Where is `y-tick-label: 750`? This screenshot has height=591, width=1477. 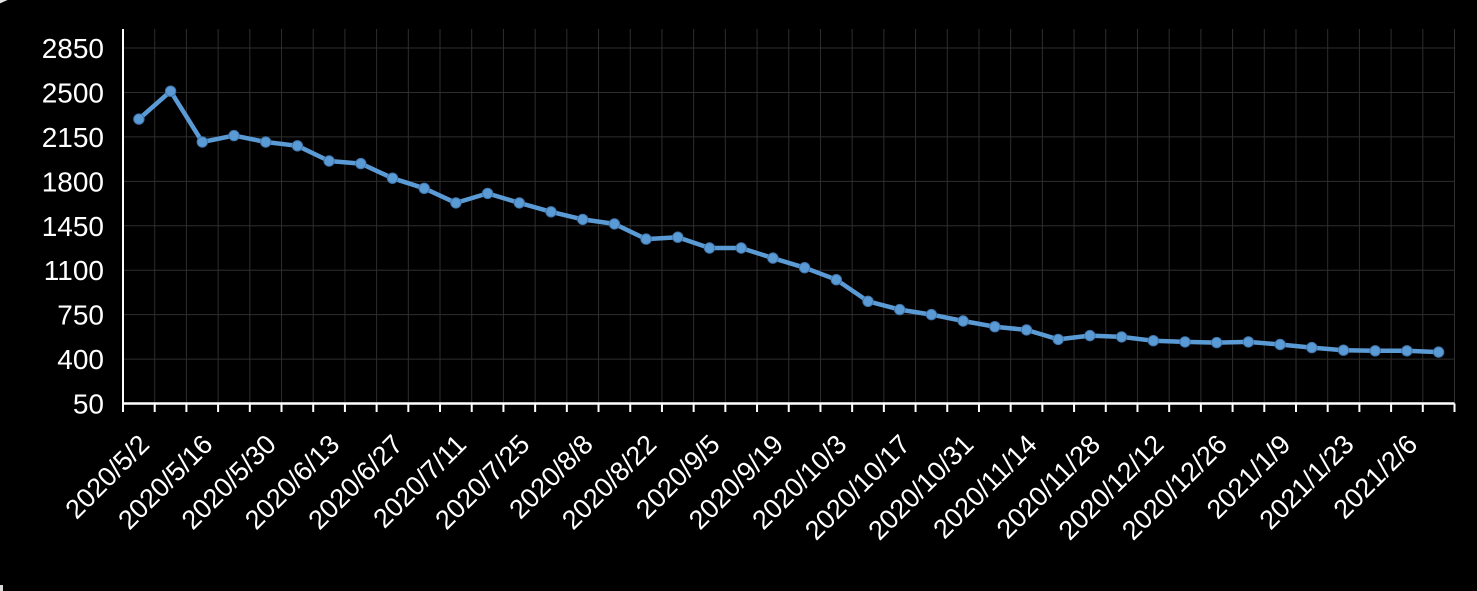 y-tick-label: 750 is located at coordinates (80, 315).